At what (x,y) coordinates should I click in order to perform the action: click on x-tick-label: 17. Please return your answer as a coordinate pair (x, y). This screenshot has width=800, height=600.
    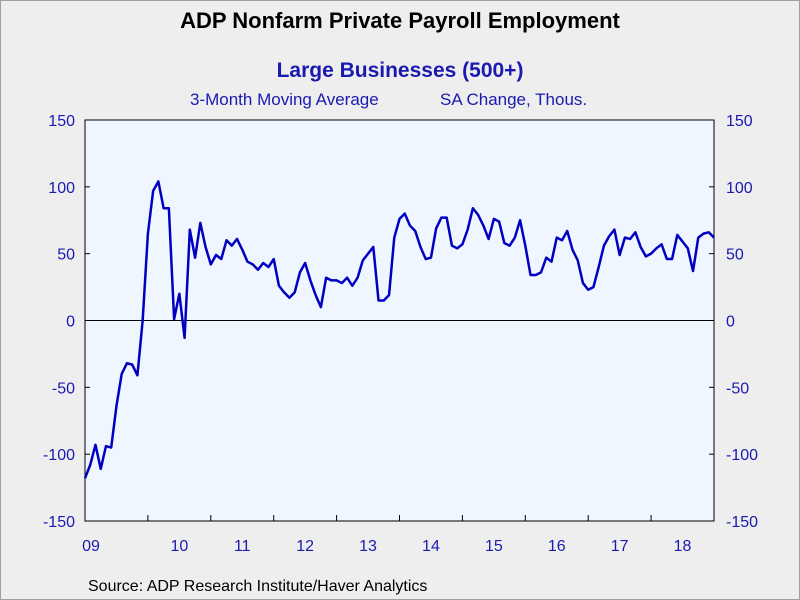
    Looking at the image, I should click on (620, 546).